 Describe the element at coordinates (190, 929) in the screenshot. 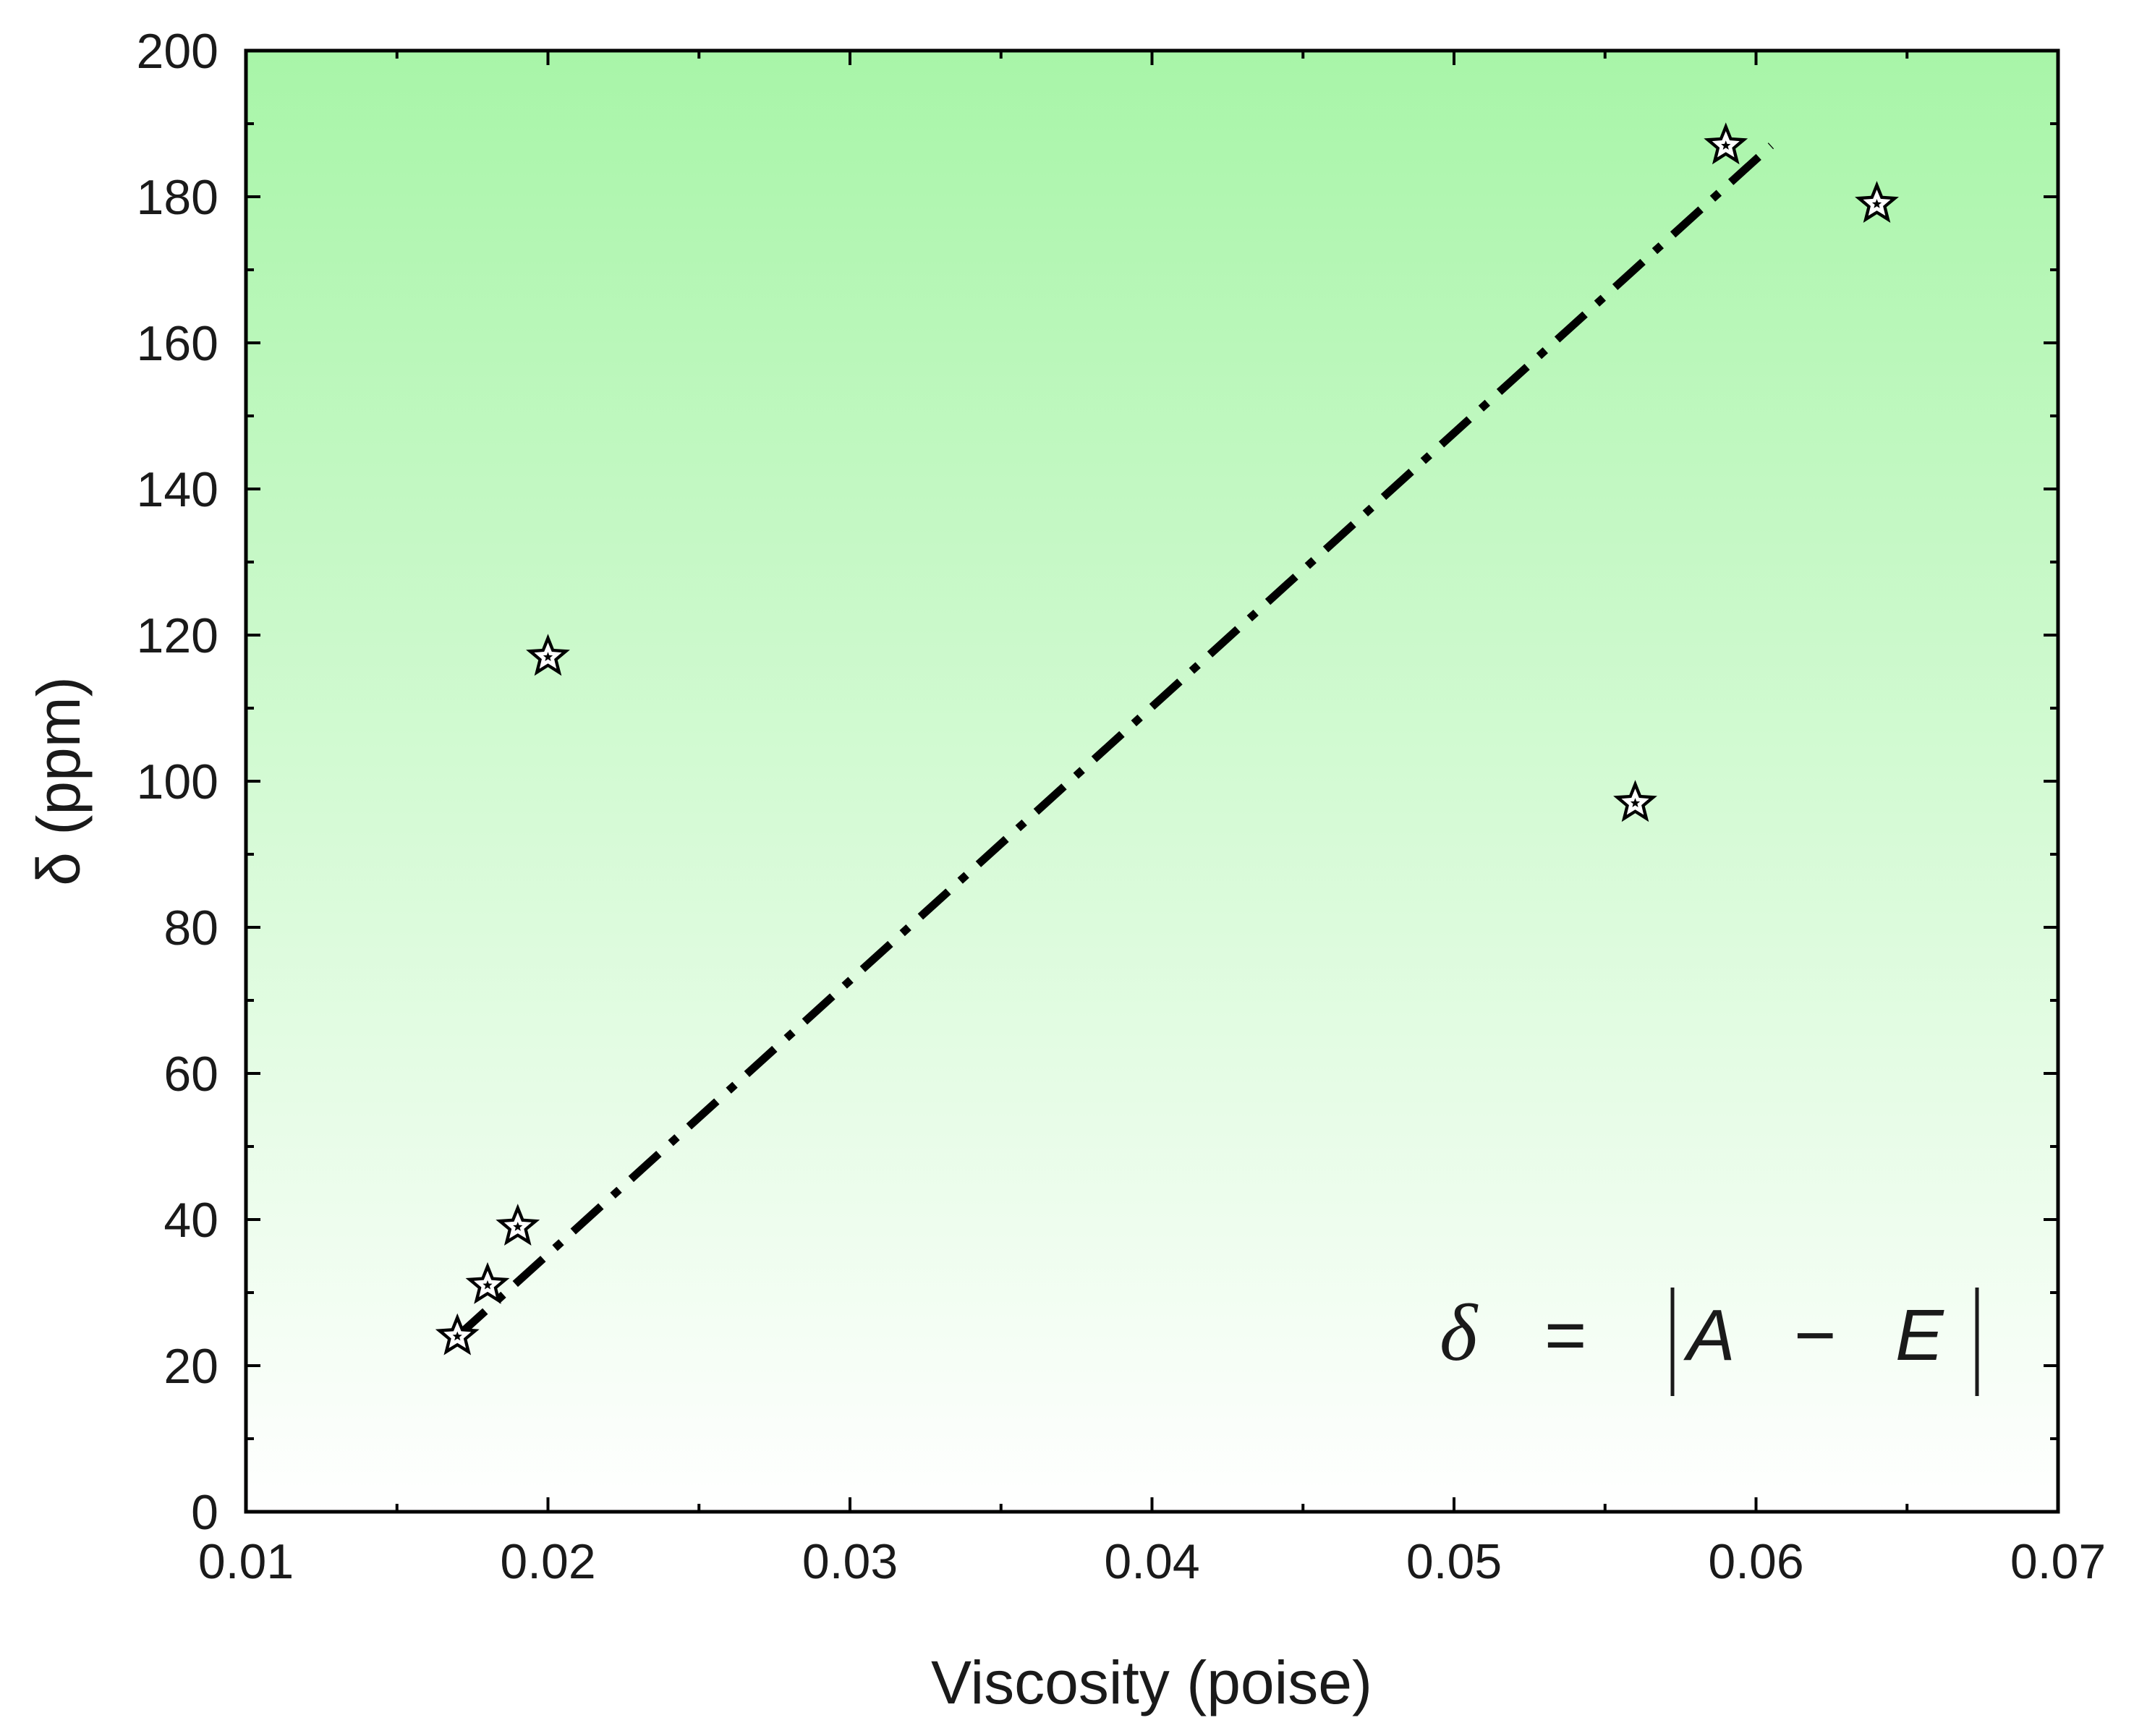

I see `y-tick-label: 80` at that location.